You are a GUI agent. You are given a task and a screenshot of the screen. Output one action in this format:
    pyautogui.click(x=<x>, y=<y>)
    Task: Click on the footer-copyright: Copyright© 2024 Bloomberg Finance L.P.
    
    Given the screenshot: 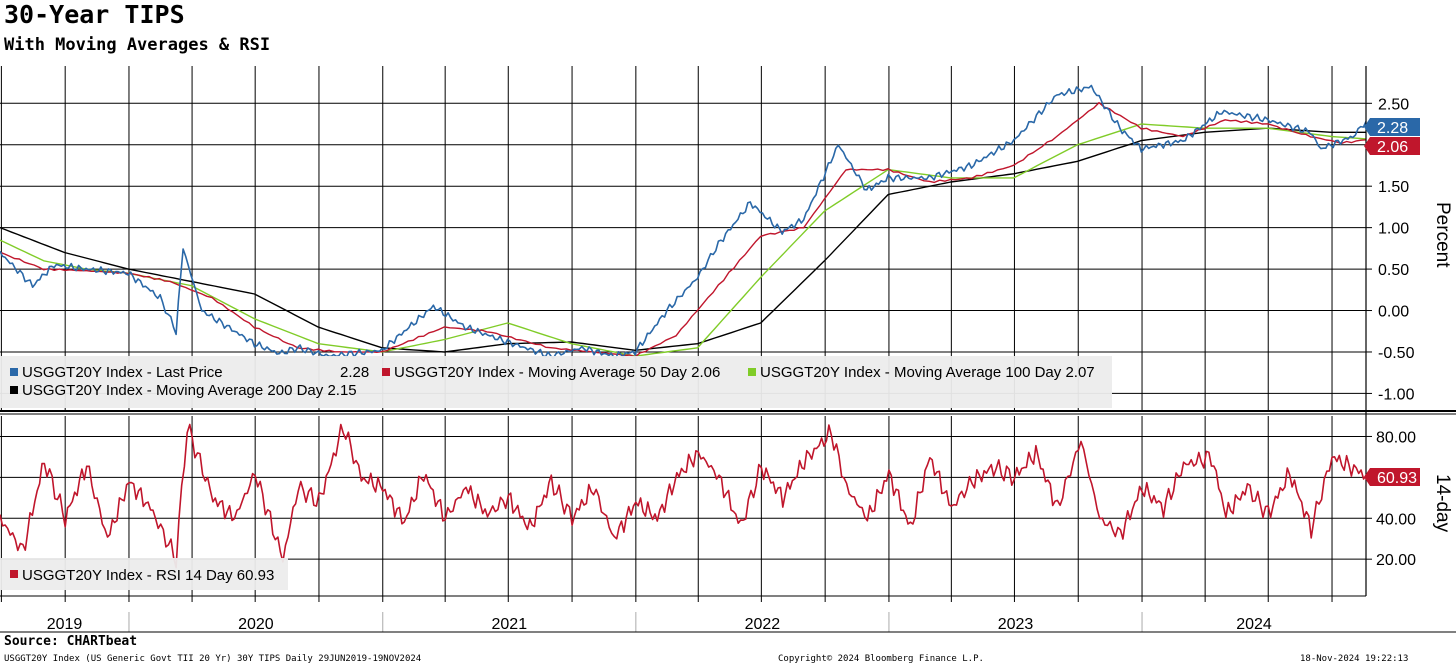 What is the action you would take?
    pyautogui.click(x=881, y=659)
    